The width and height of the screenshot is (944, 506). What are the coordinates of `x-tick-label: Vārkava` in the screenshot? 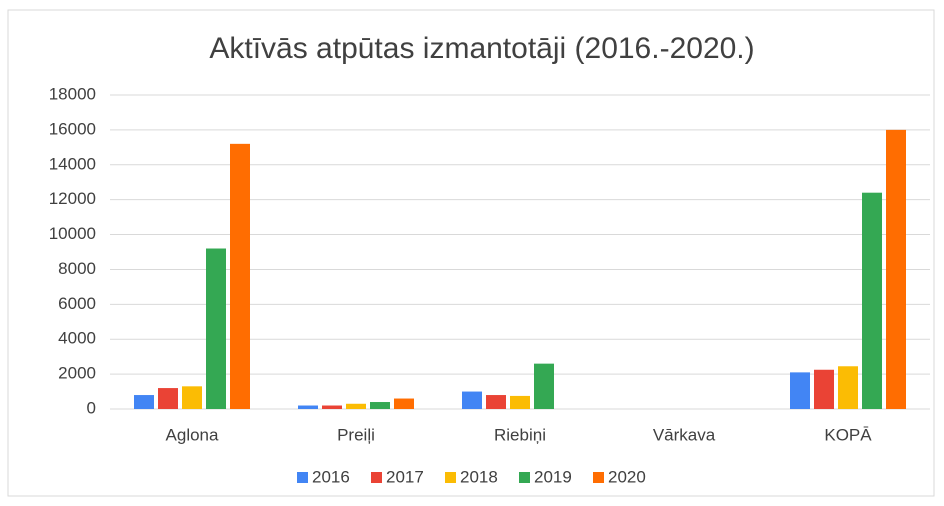 It's located at (684, 434).